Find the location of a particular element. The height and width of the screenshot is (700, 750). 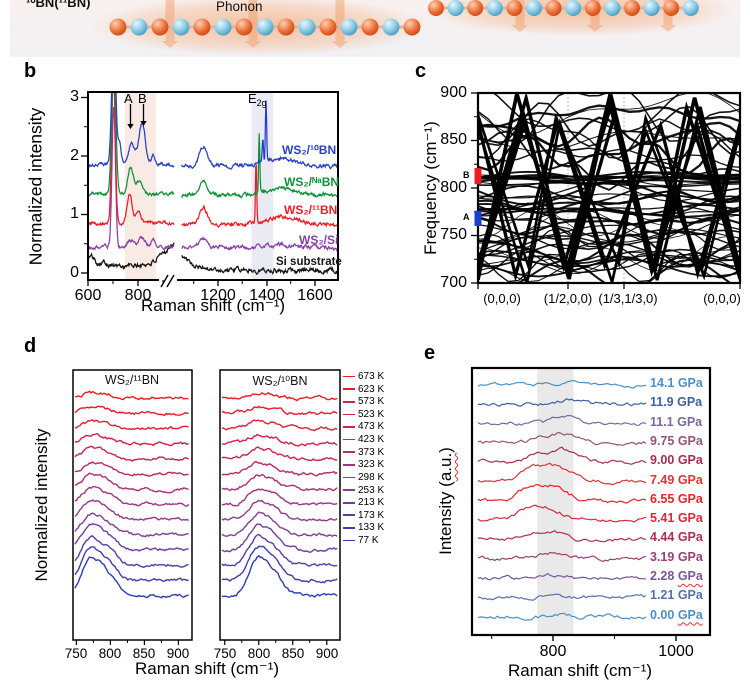

legend-item-213-K: 213 K is located at coordinates (363, 502).